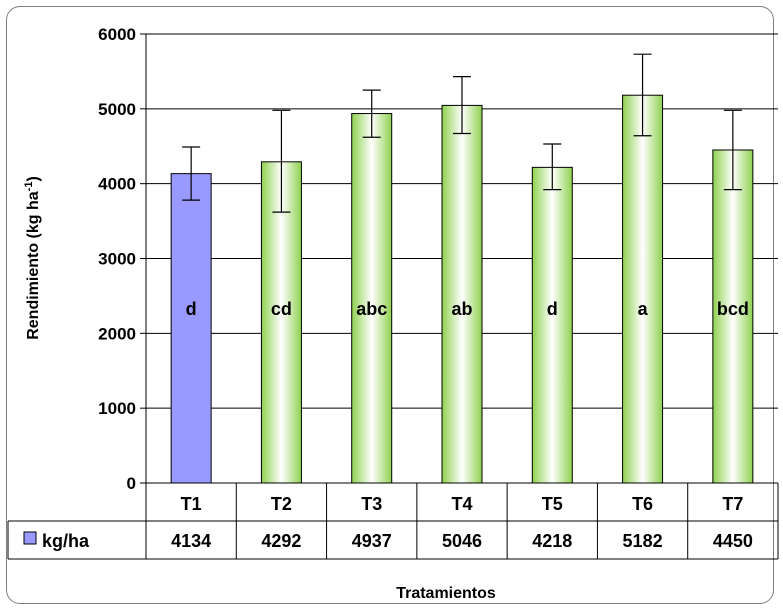 The width and height of the screenshot is (783, 613). I want to click on legend-swatch, so click(30, 538).